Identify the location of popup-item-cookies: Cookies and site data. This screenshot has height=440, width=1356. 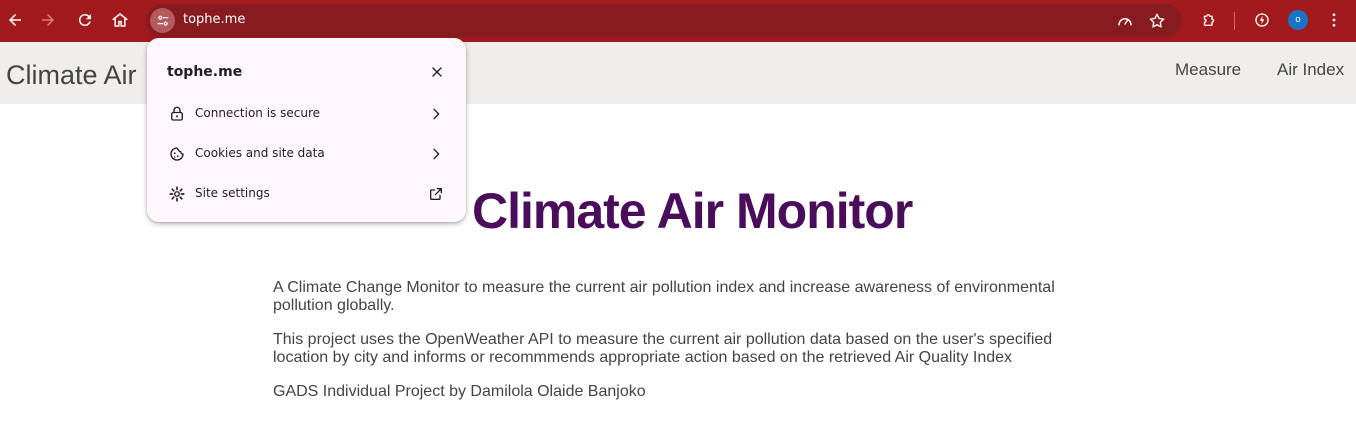
(306, 154).